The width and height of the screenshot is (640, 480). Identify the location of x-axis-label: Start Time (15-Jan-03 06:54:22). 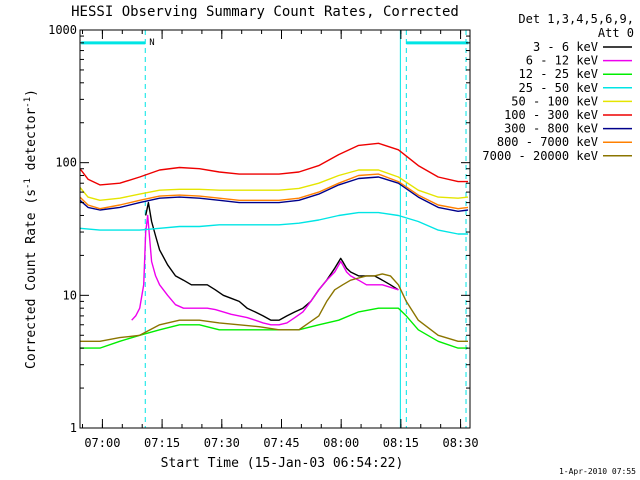
(282, 463).